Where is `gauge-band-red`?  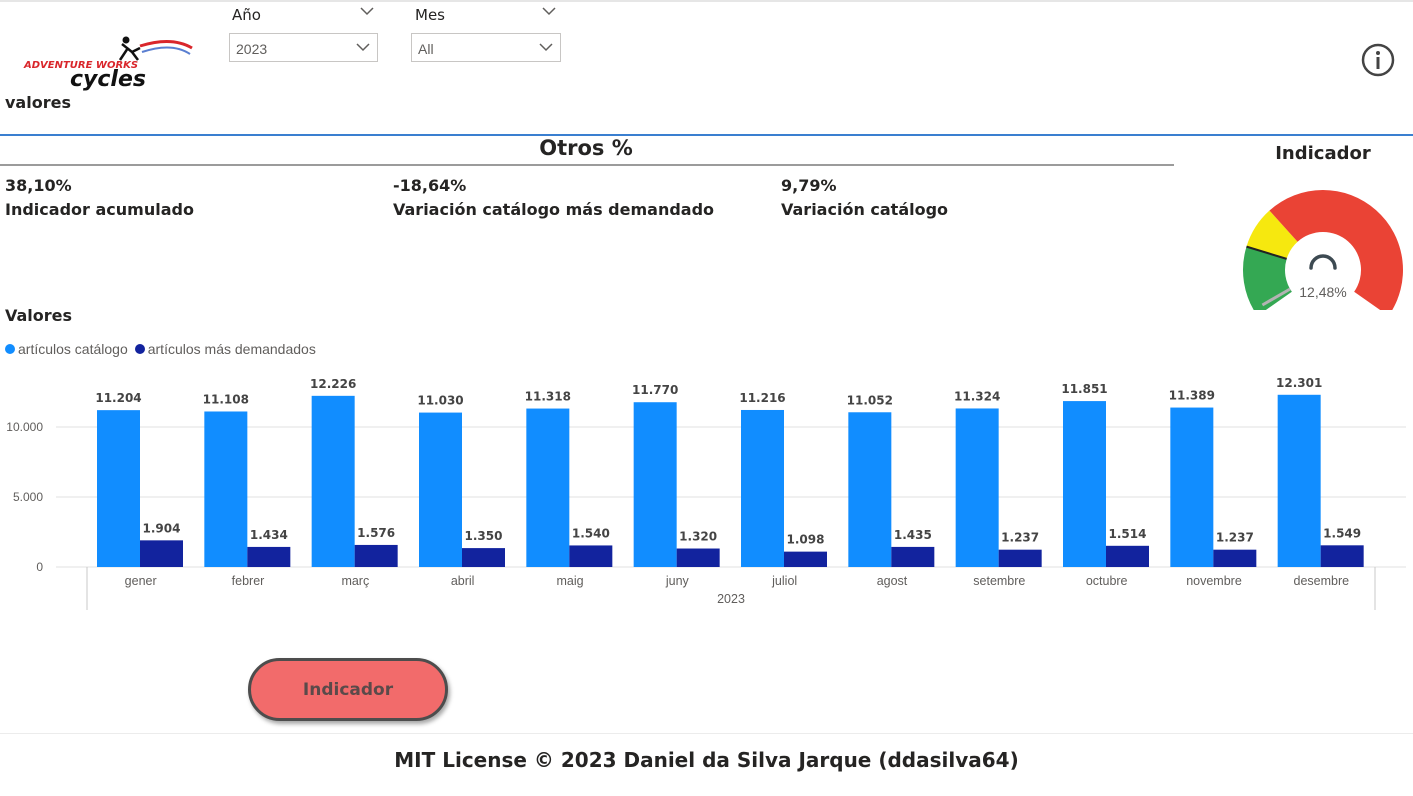
gauge-band-red is located at coordinates (1336, 250).